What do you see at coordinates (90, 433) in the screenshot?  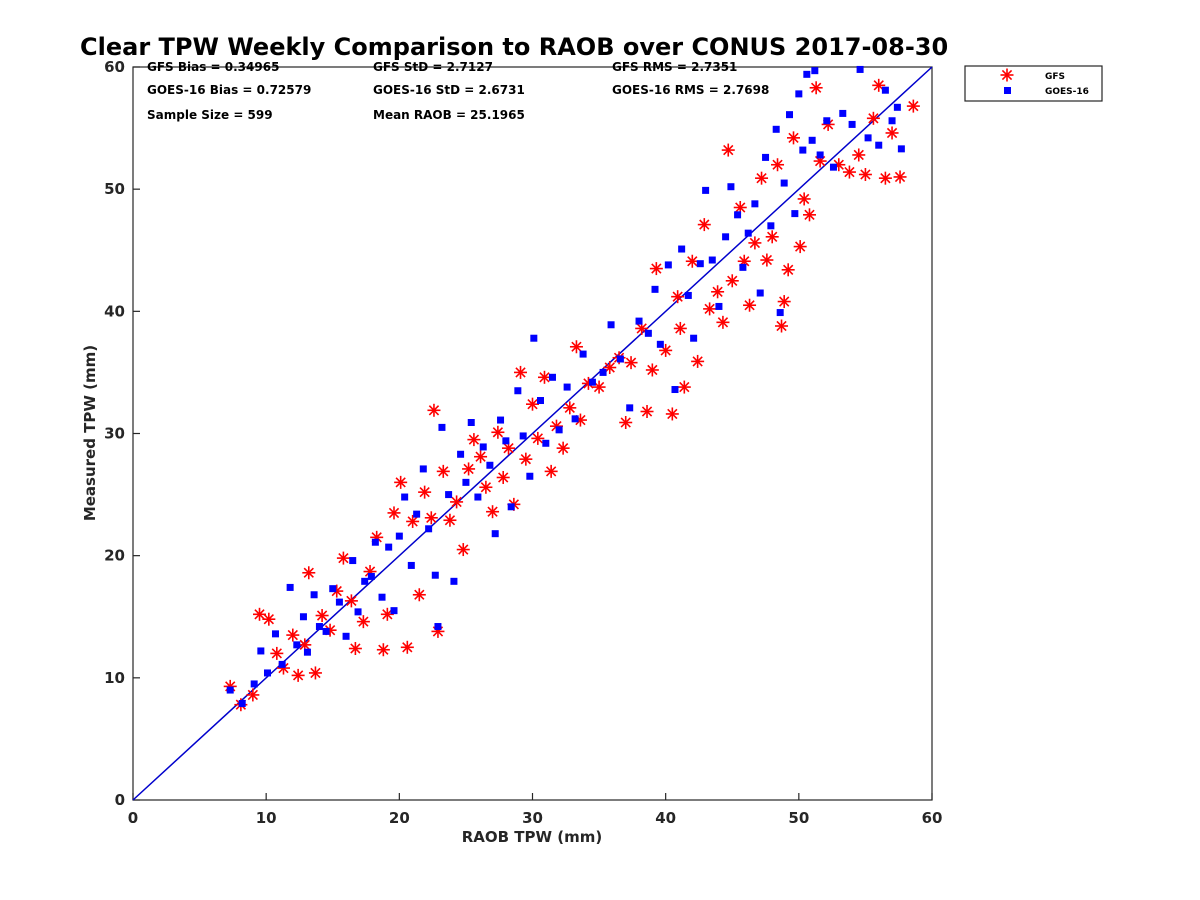 I see `y-axis-label: Measured TPW (mm)` at bounding box center [90, 433].